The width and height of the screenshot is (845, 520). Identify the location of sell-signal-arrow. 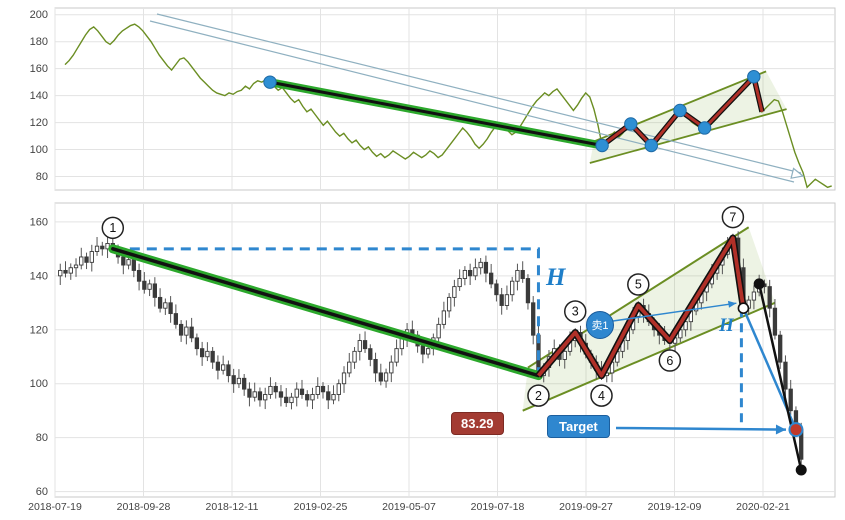
(674, 311).